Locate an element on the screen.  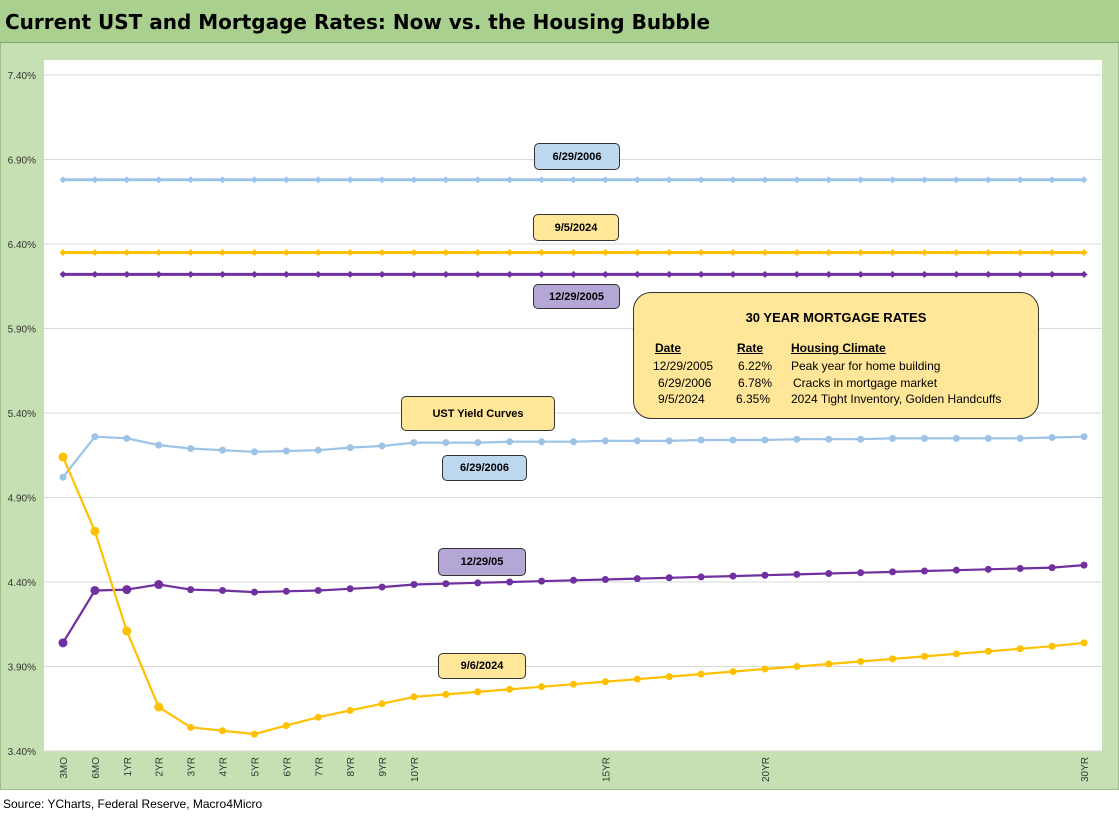
callout-ust-2005: 12/29/05 is located at coordinates (482, 562).